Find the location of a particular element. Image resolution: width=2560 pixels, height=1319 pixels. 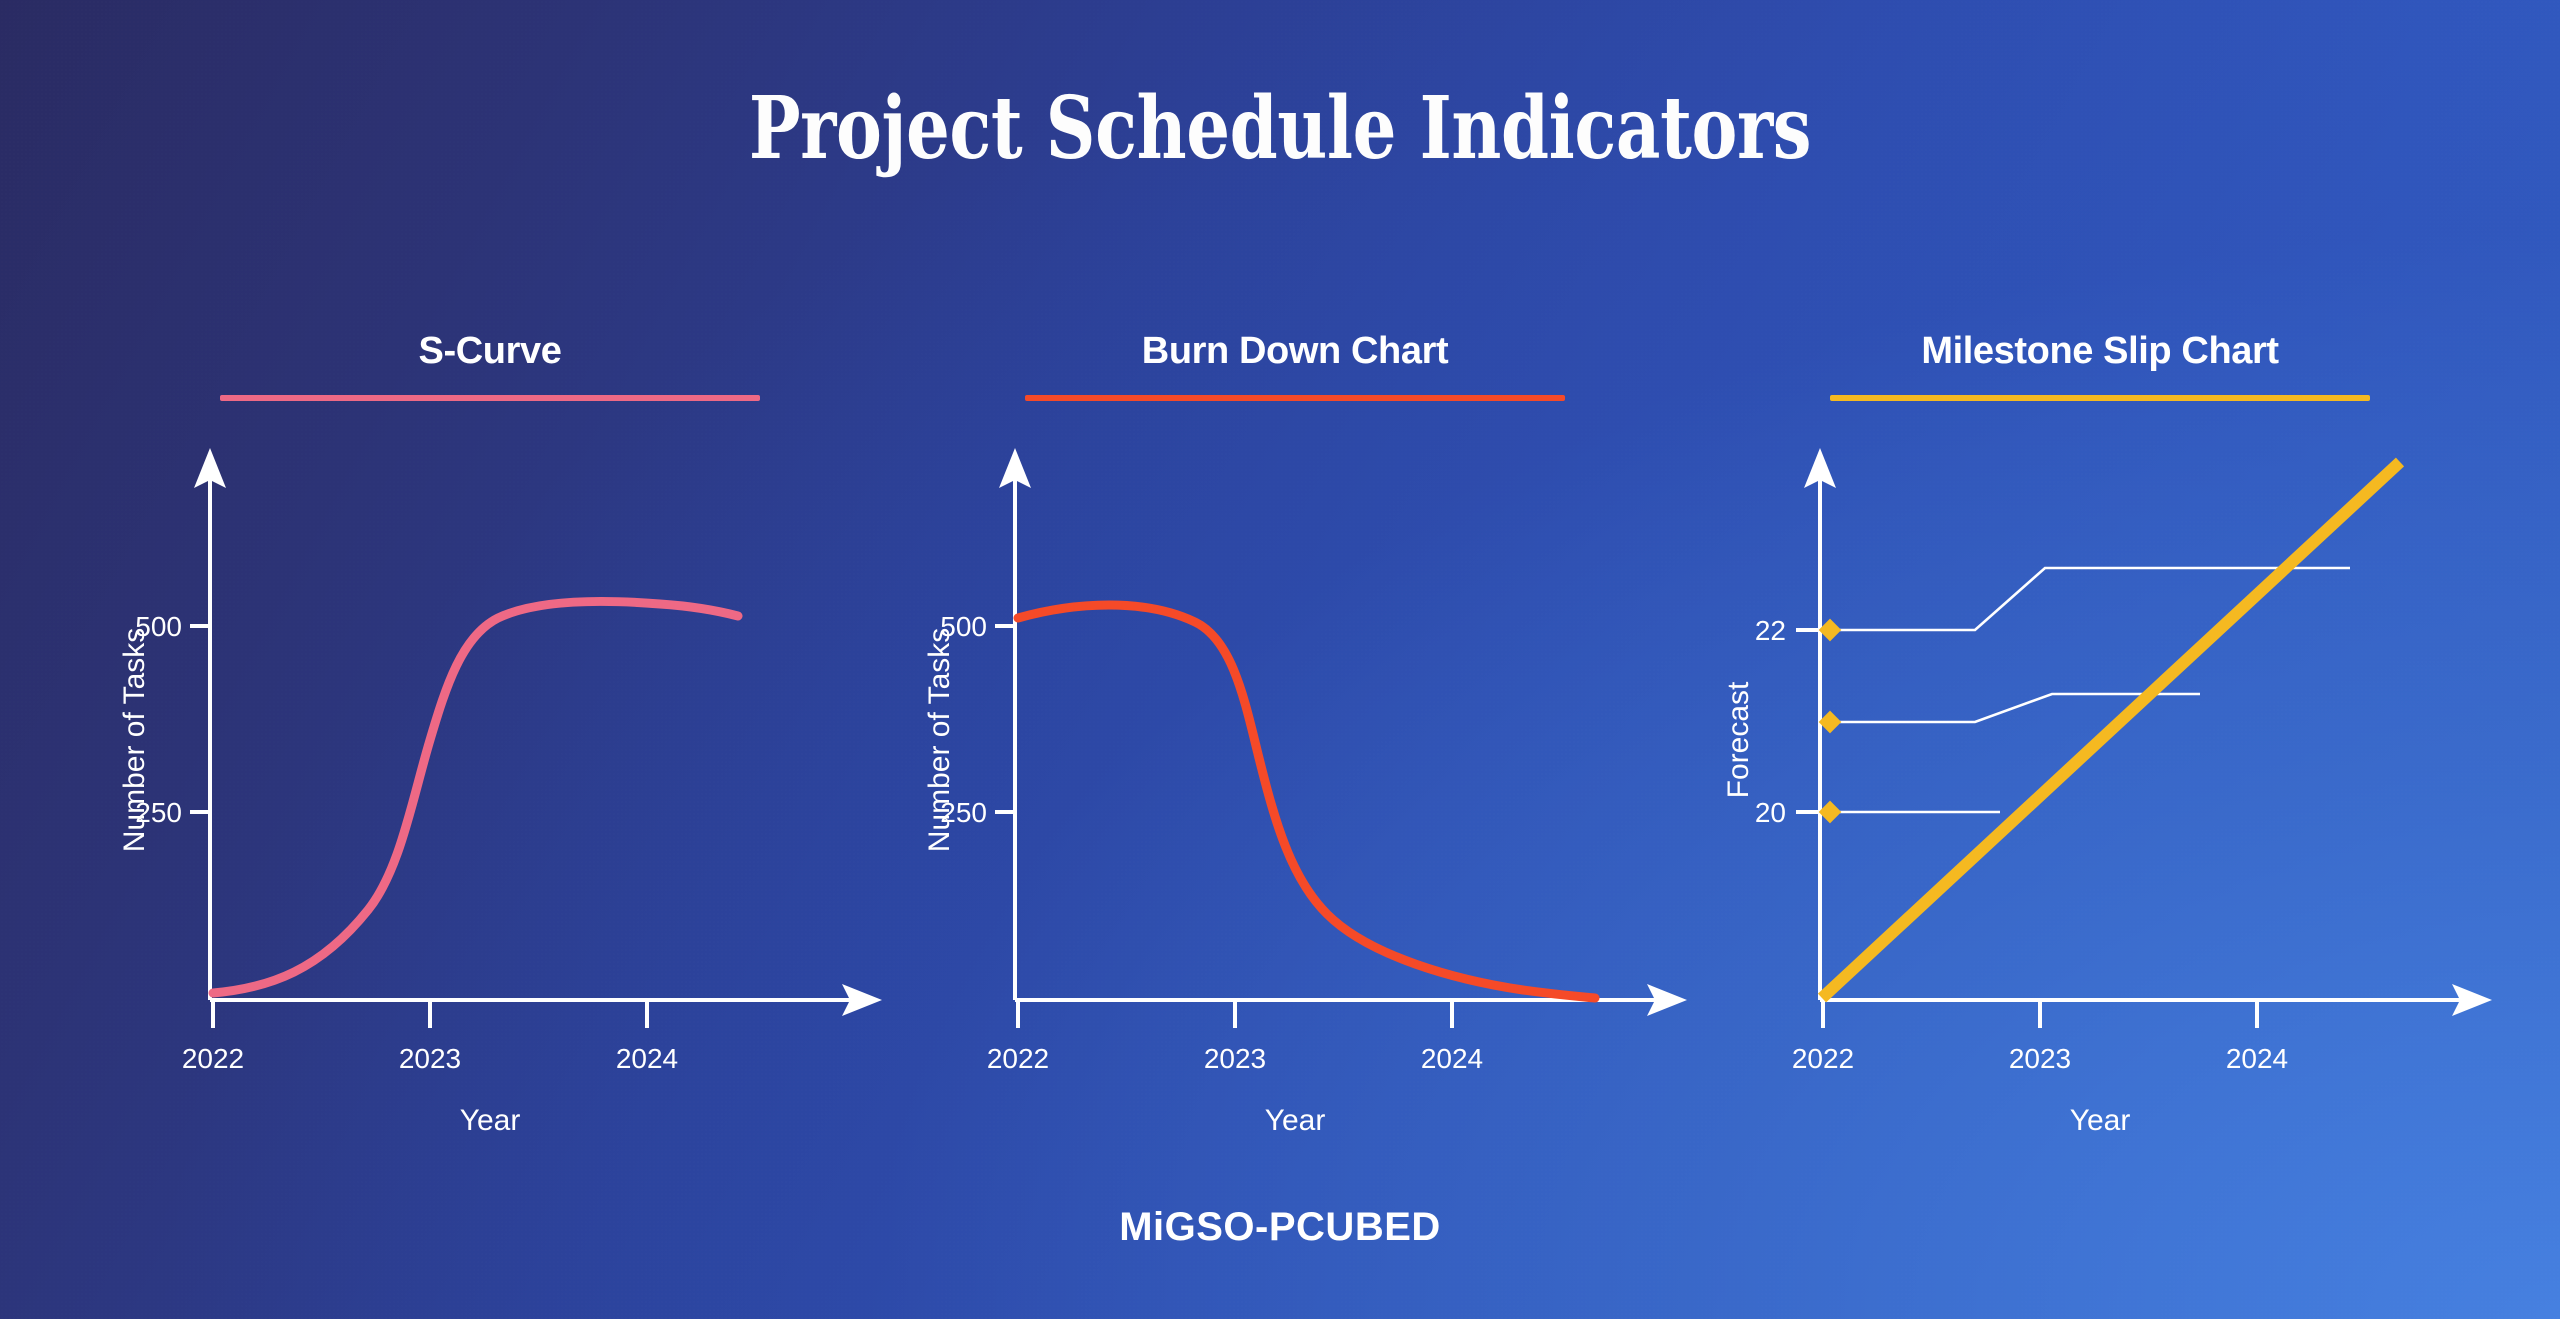

chart-title-s-curve: S-Curve is located at coordinates (490, 351).